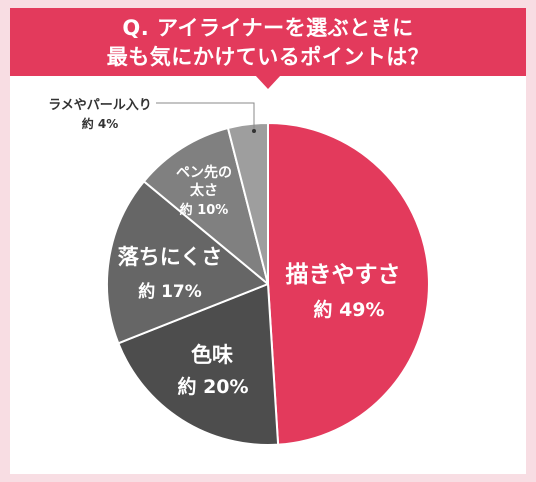 This screenshot has height=482, width=536. What do you see at coordinates (348, 309) in the screenshot?
I see `slice-value-1: 約 49%` at bounding box center [348, 309].